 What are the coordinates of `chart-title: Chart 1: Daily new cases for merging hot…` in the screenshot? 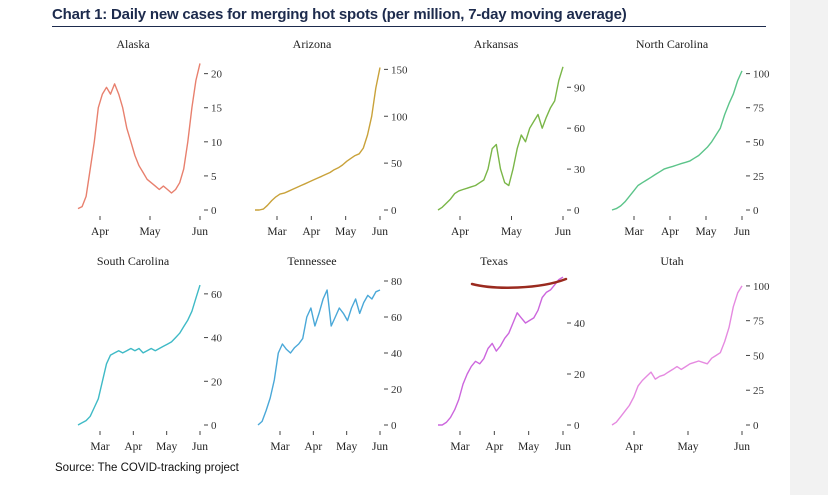 It's located at (339, 14).